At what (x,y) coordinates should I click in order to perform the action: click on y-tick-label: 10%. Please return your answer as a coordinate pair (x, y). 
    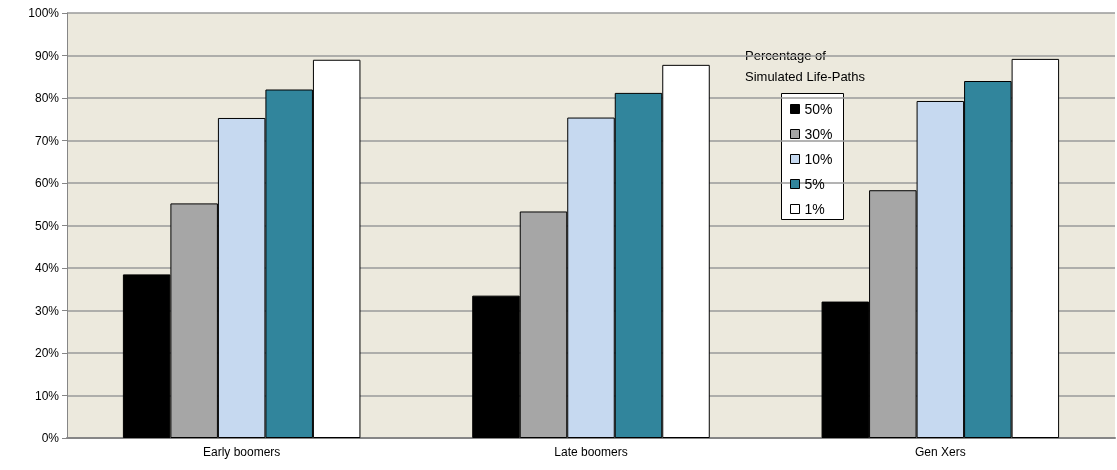
    Looking at the image, I should click on (47, 395).